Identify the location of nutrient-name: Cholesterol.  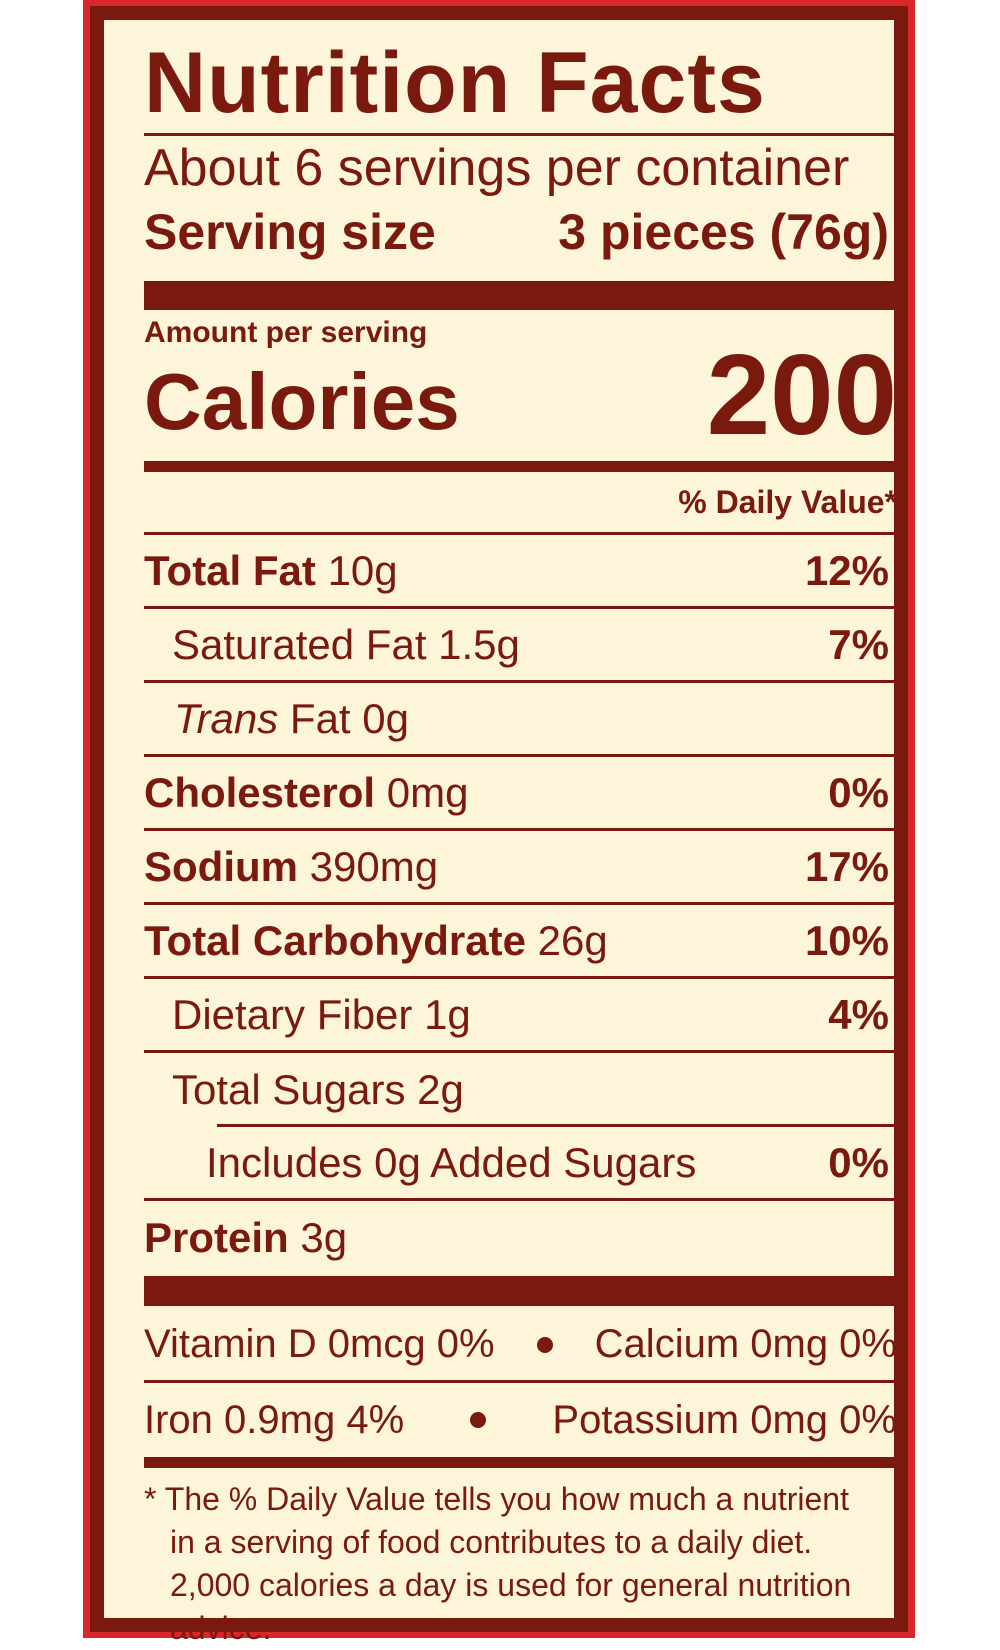
(260, 792).